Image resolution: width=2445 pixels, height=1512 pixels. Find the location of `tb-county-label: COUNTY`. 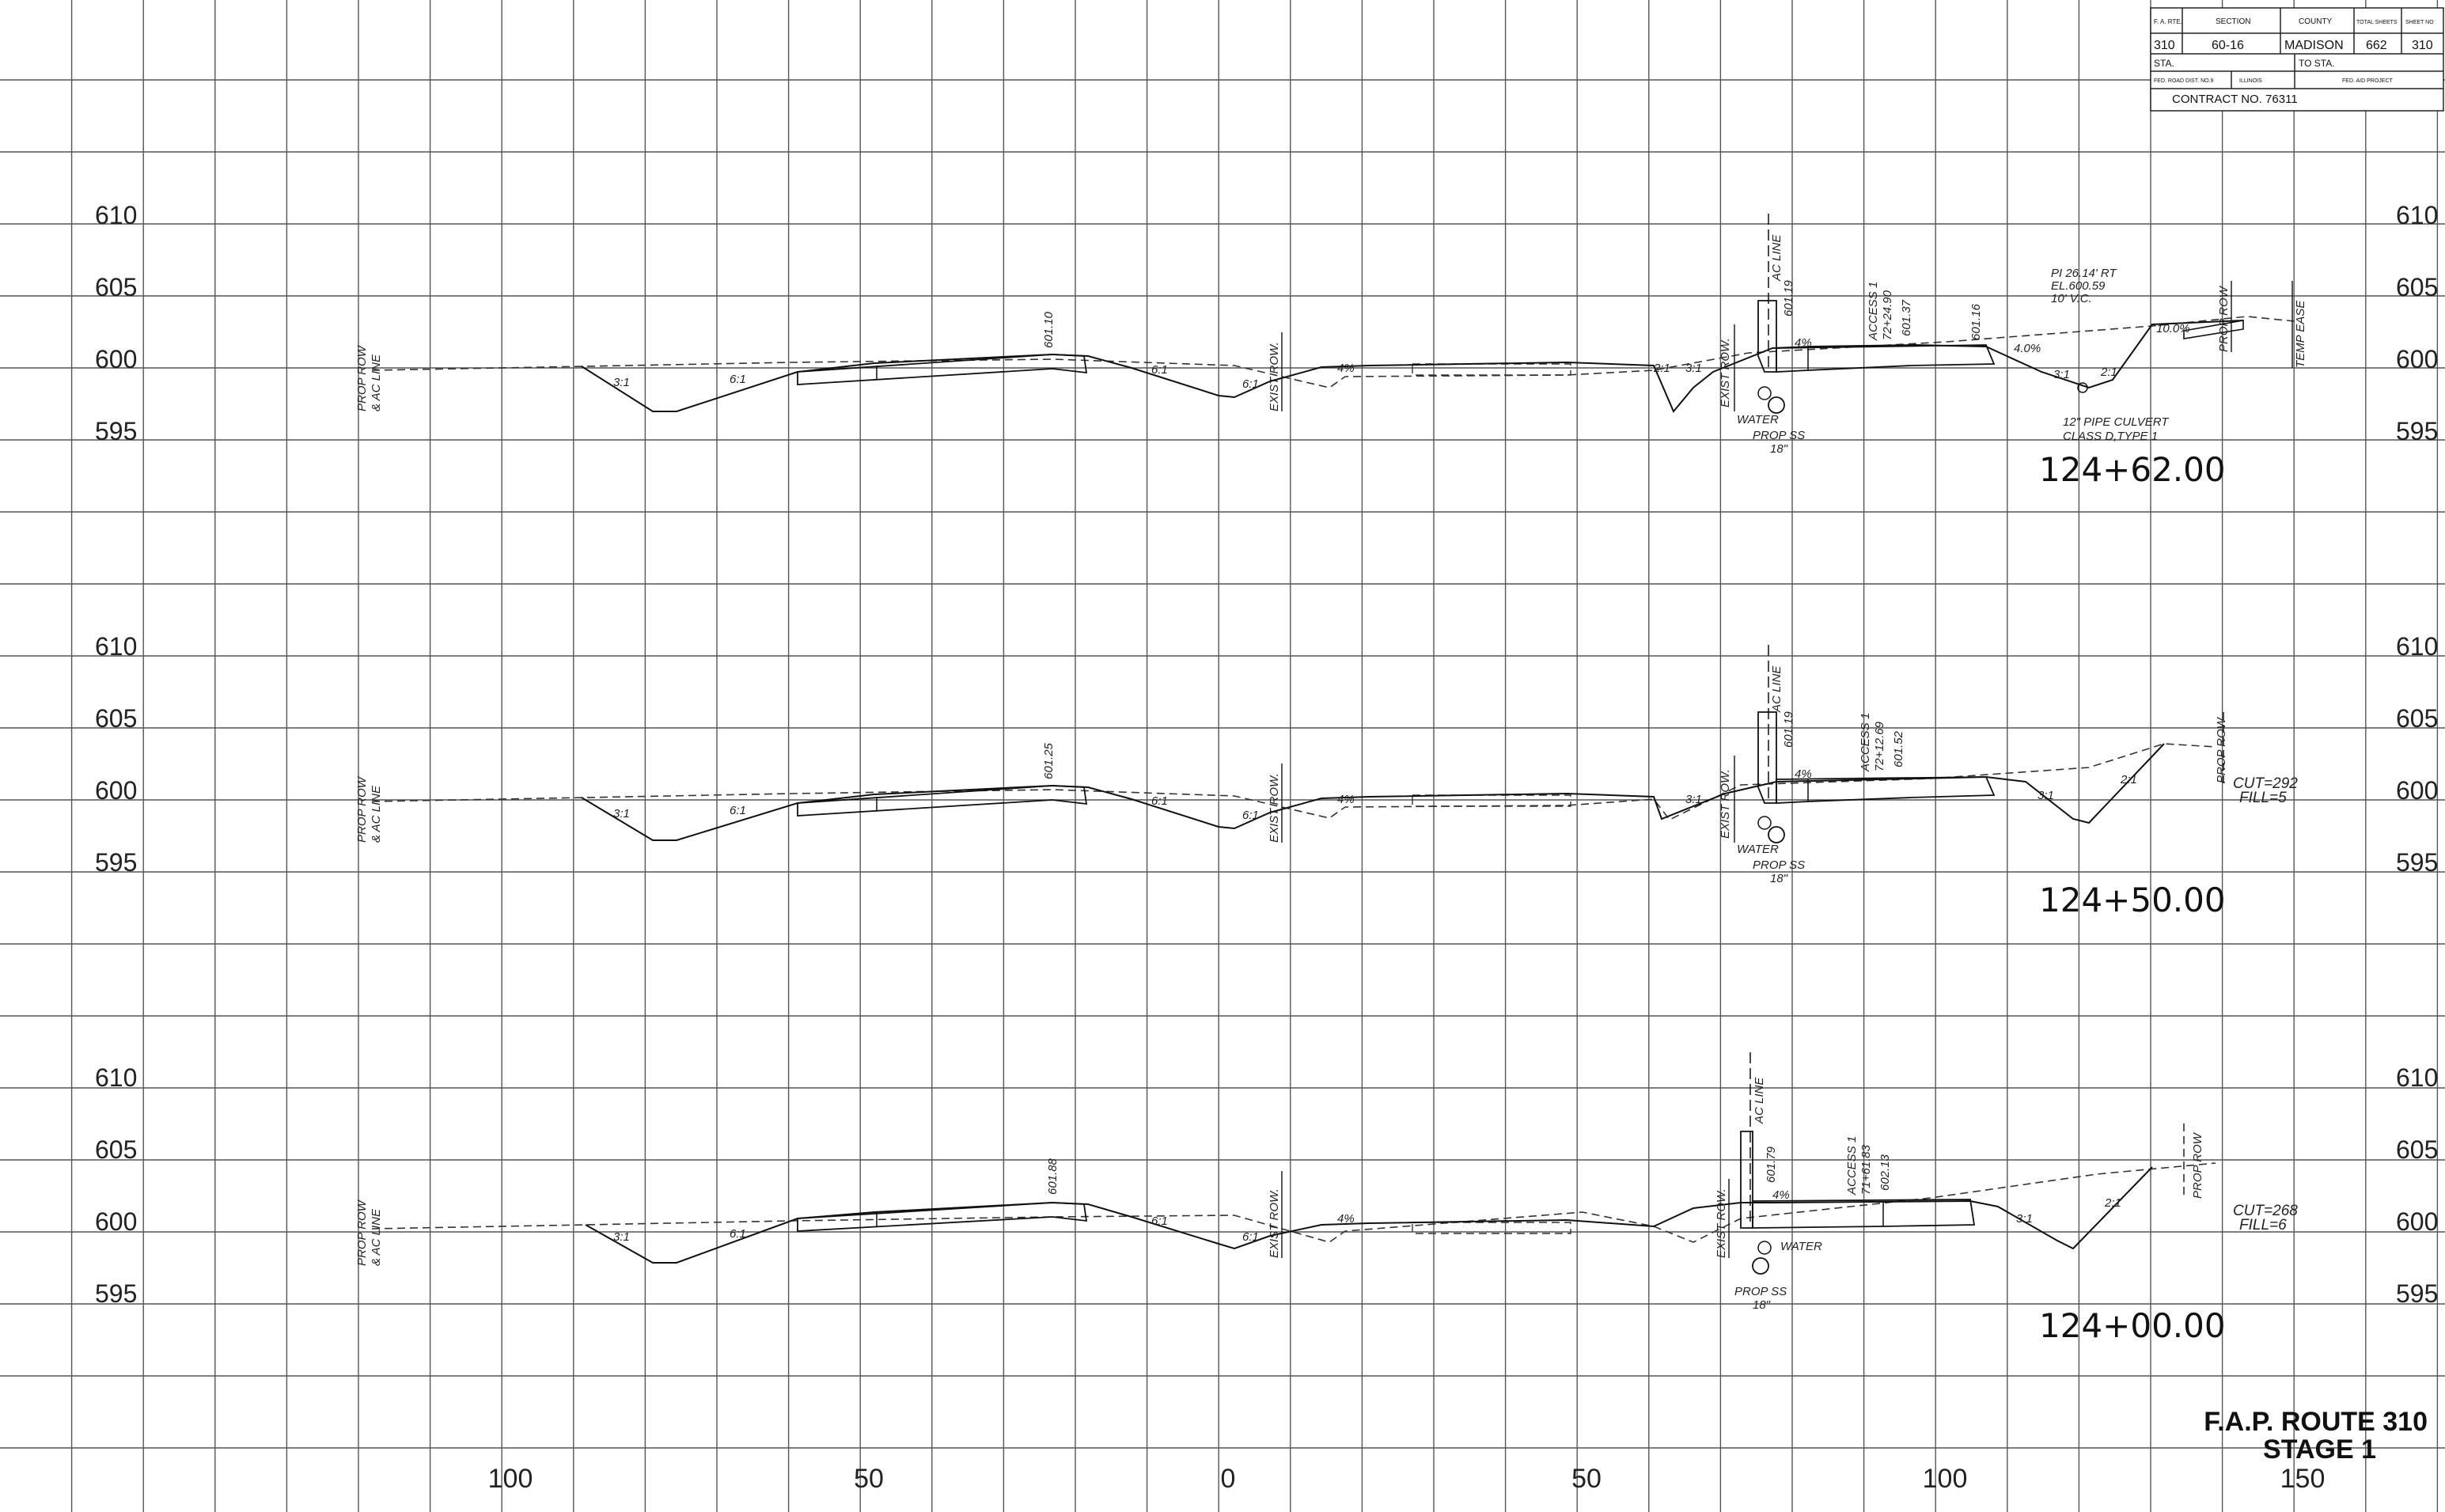

tb-county-label: COUNTY is located at coordinates (2316, 21).